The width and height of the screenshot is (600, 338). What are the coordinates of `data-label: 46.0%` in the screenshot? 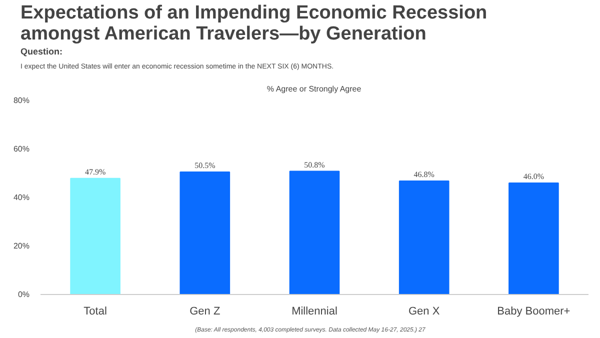 It's located at (533, 176).